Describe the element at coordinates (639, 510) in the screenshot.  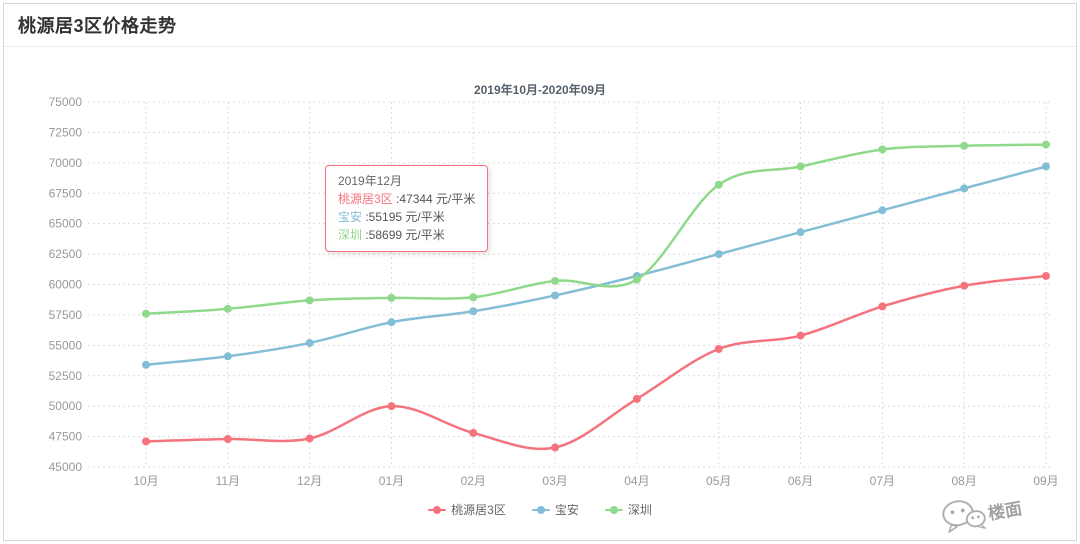
I see `legend-label: 深圳` at that location.